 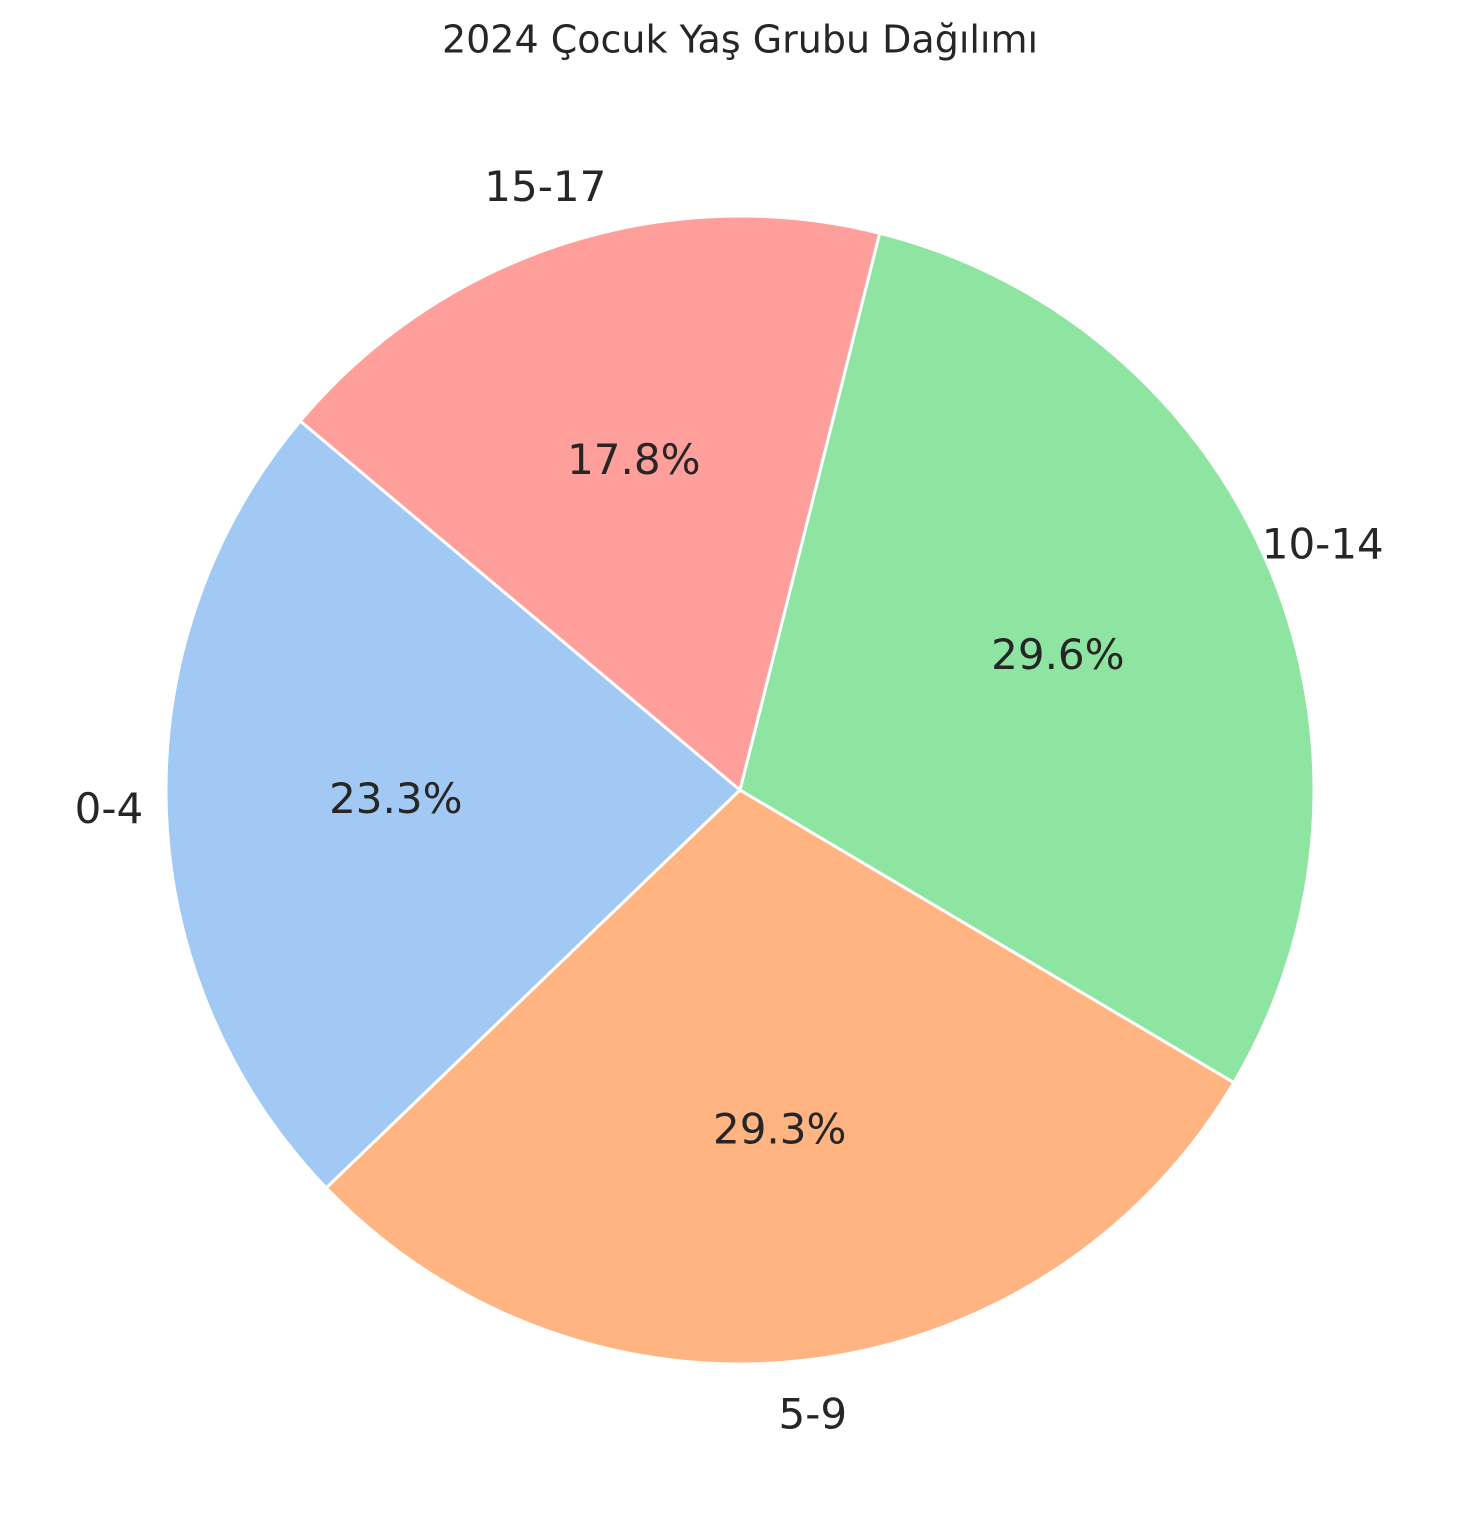 I want to click on pie-slice, so click(x=590, y=503).